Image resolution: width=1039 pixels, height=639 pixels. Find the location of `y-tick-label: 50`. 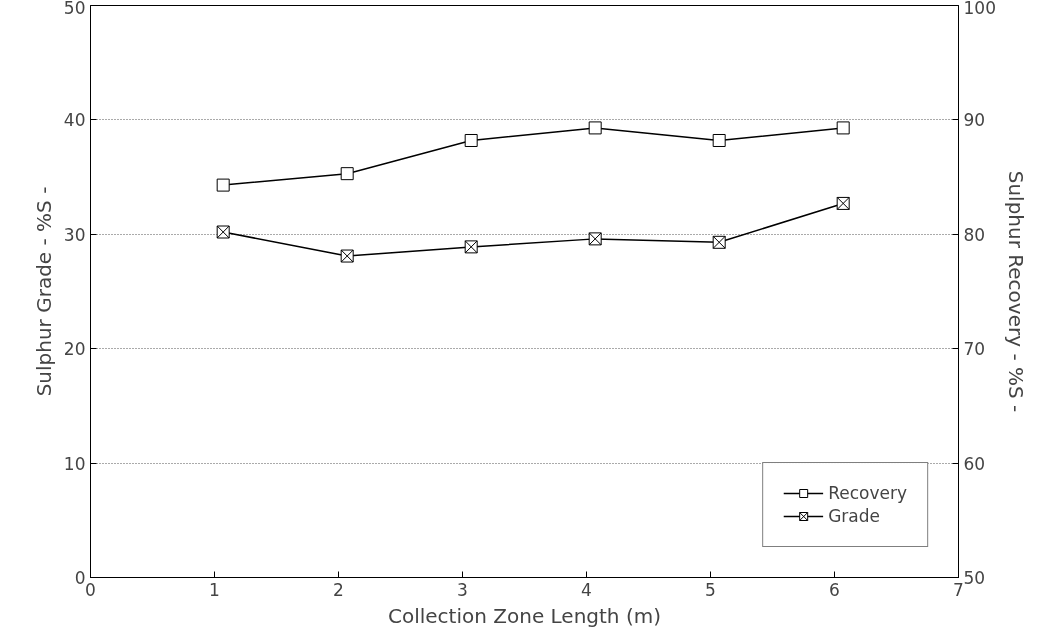

y-tick-label: 50 is located at coordinates (74, 9).